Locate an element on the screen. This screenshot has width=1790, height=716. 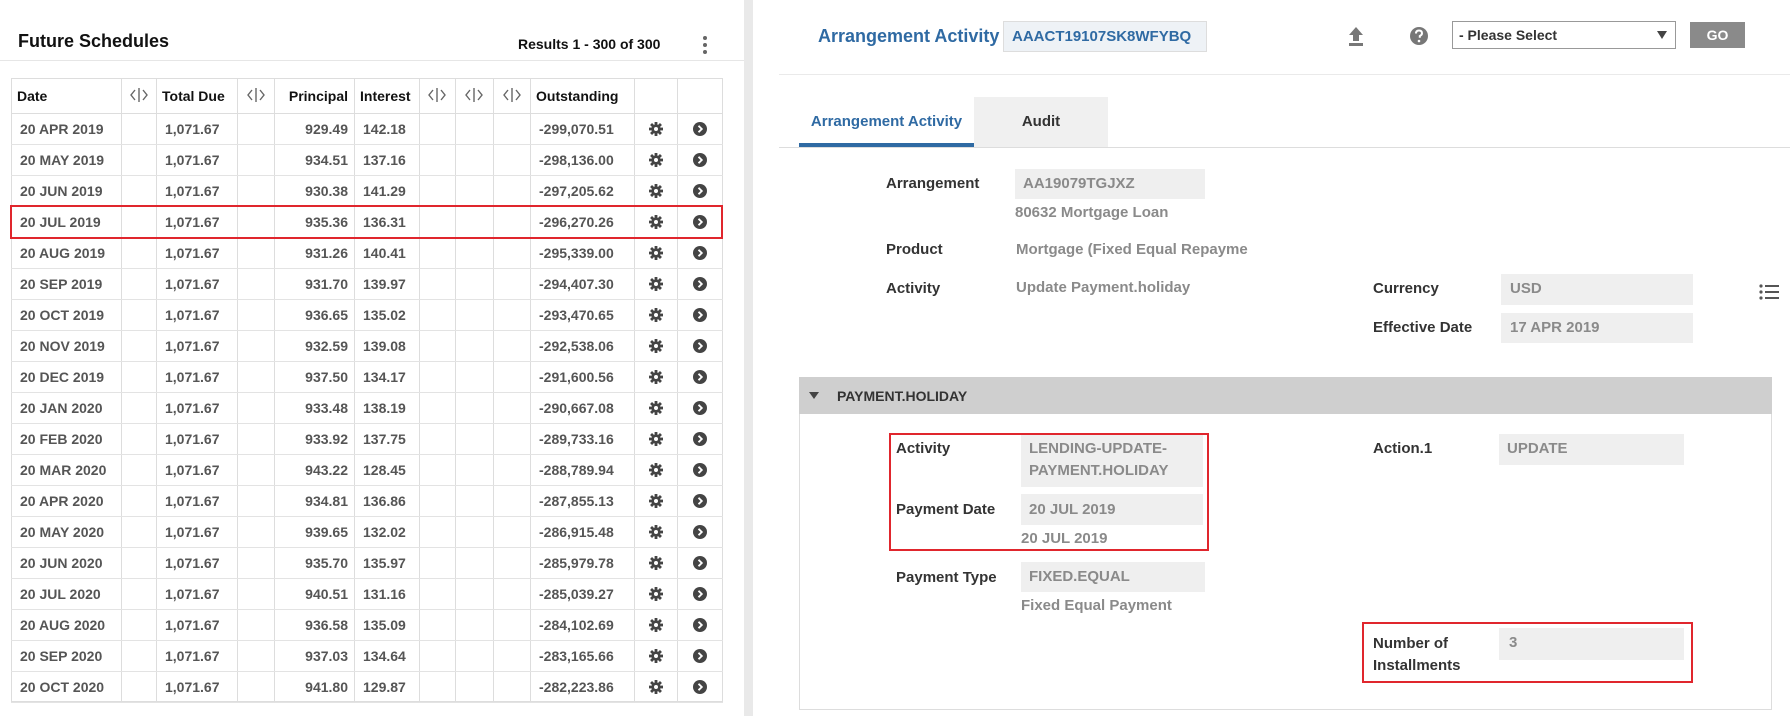
field-label: Product is located at coordinates (914, 249).